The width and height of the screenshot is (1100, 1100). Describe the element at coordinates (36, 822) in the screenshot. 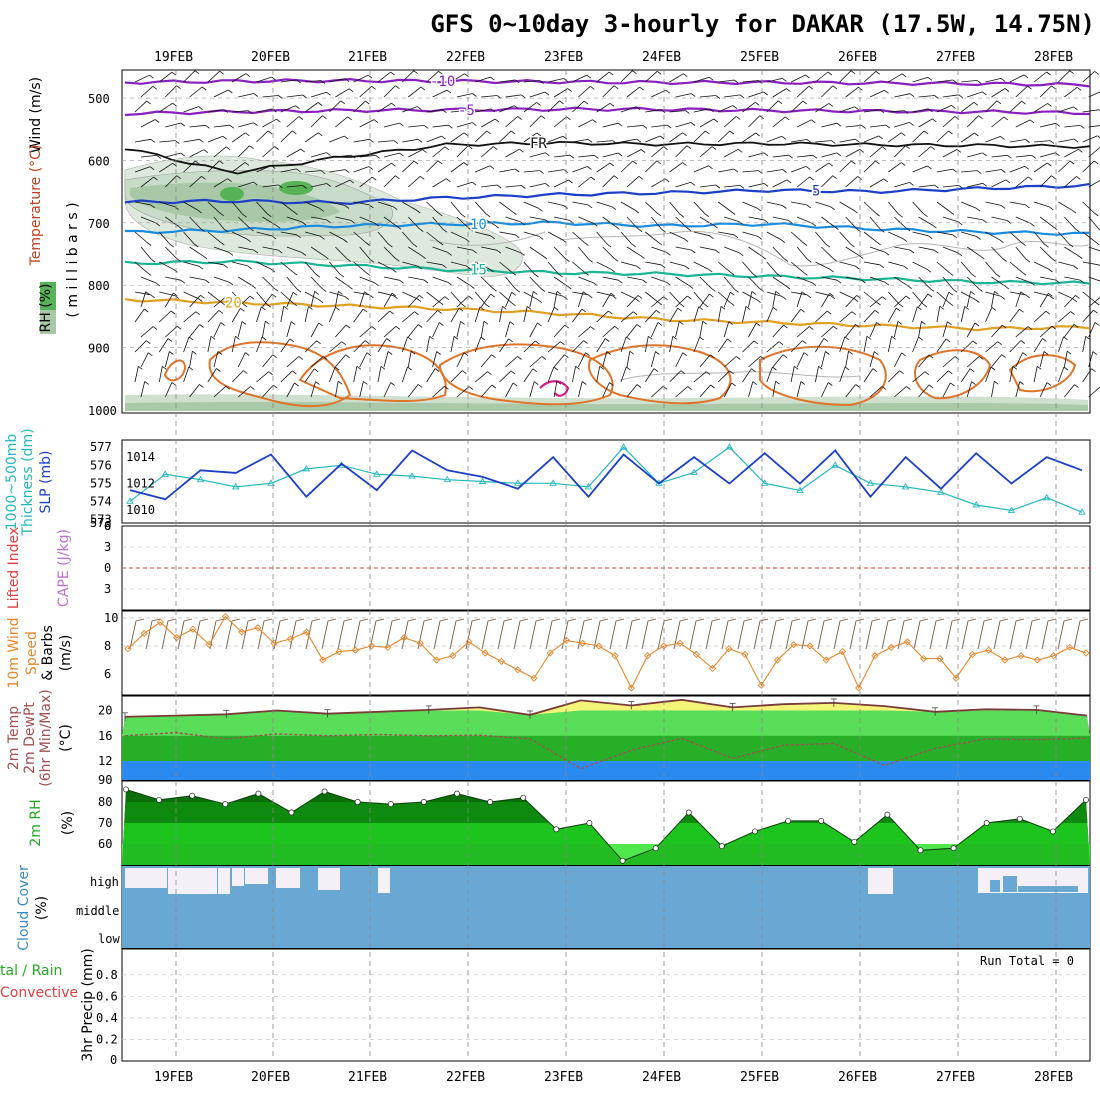

I see `axis-label-2m-rh: 2m RH` at that location.